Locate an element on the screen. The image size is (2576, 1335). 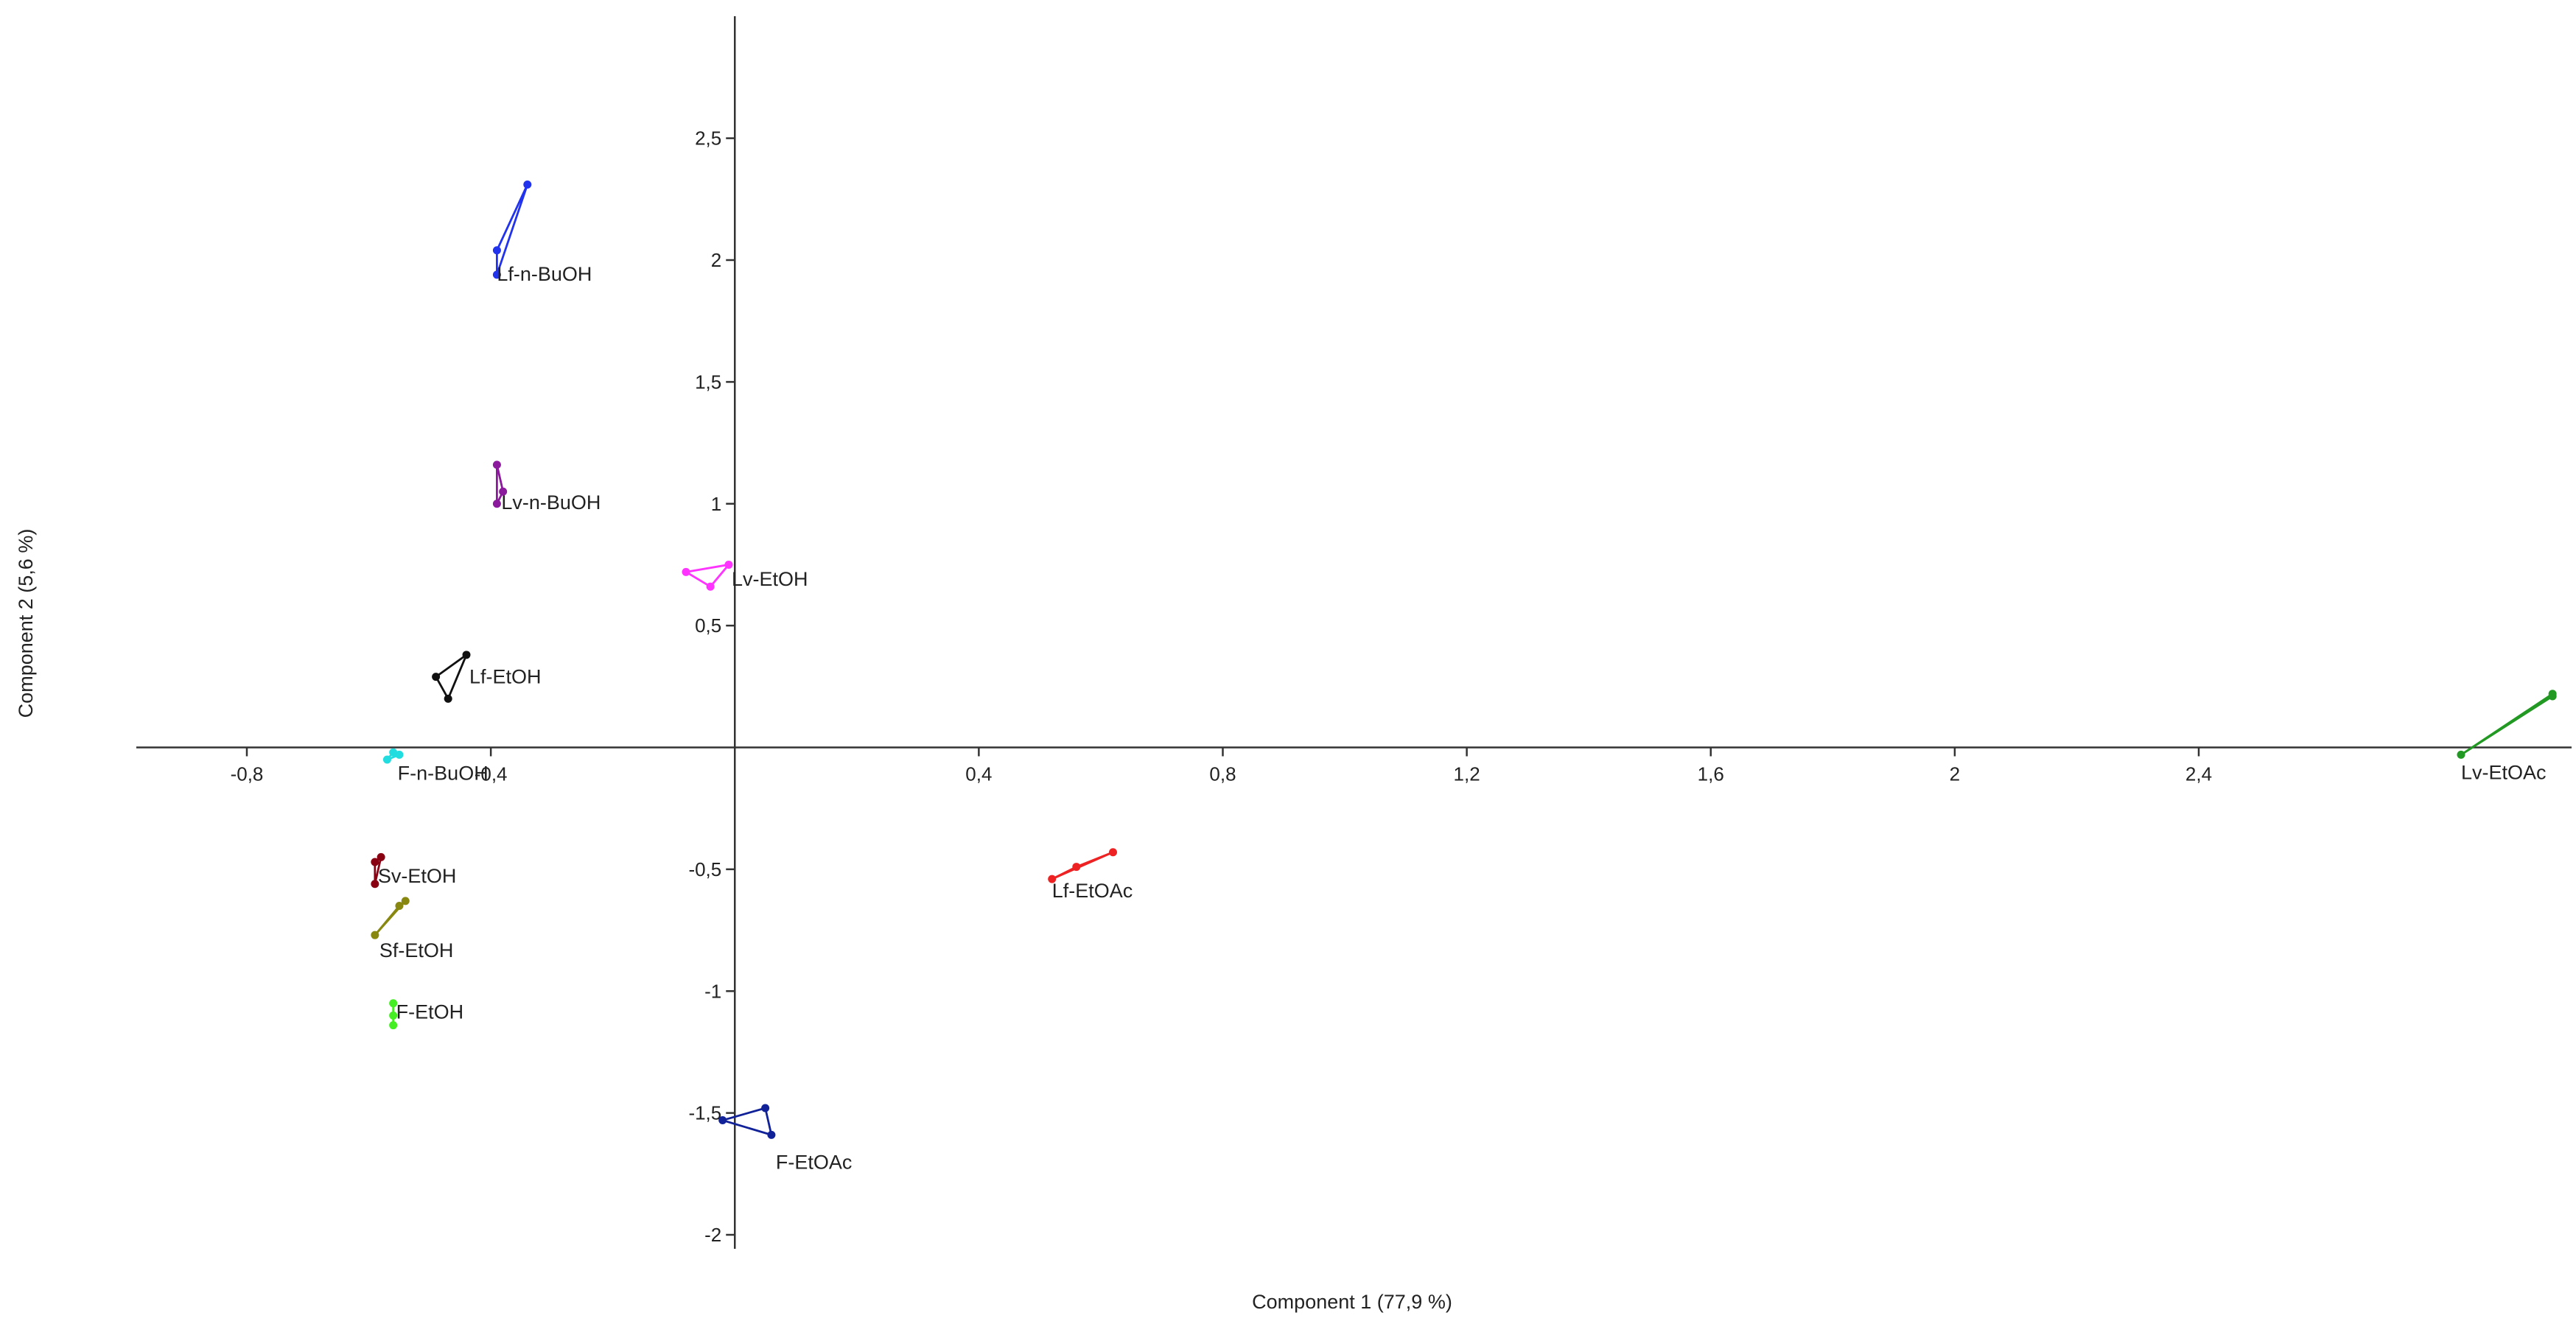
group-lv-n-buoh: Lv-n-BuOH is located at coordinates (546, 487).